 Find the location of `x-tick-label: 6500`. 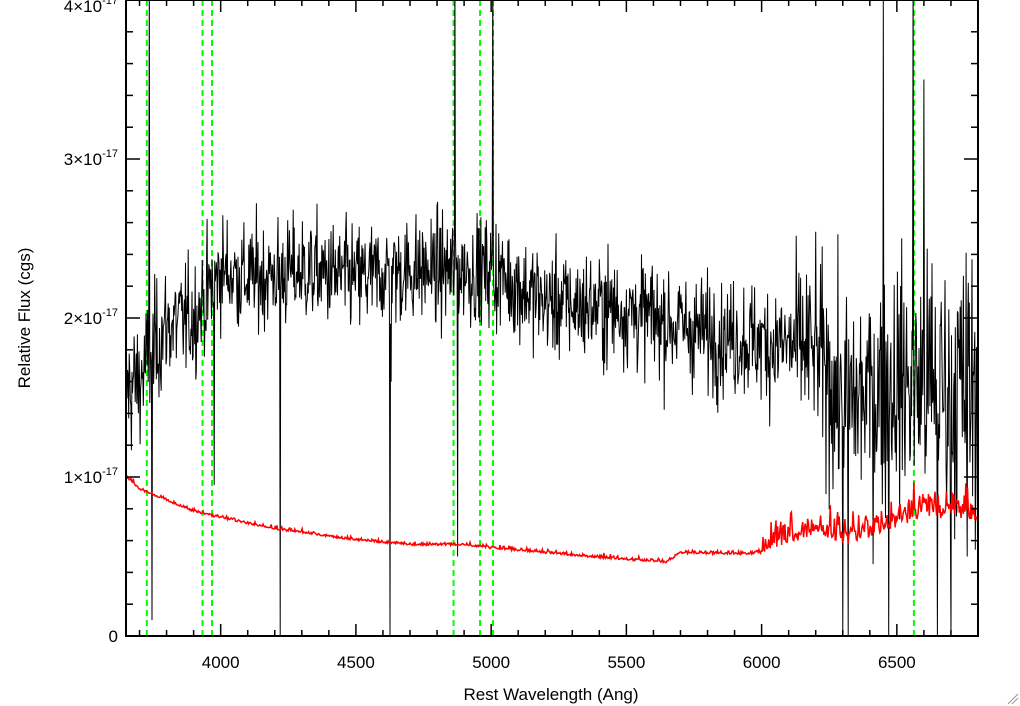

x-tick-label: 6500 is located at coordinates (897, 662).